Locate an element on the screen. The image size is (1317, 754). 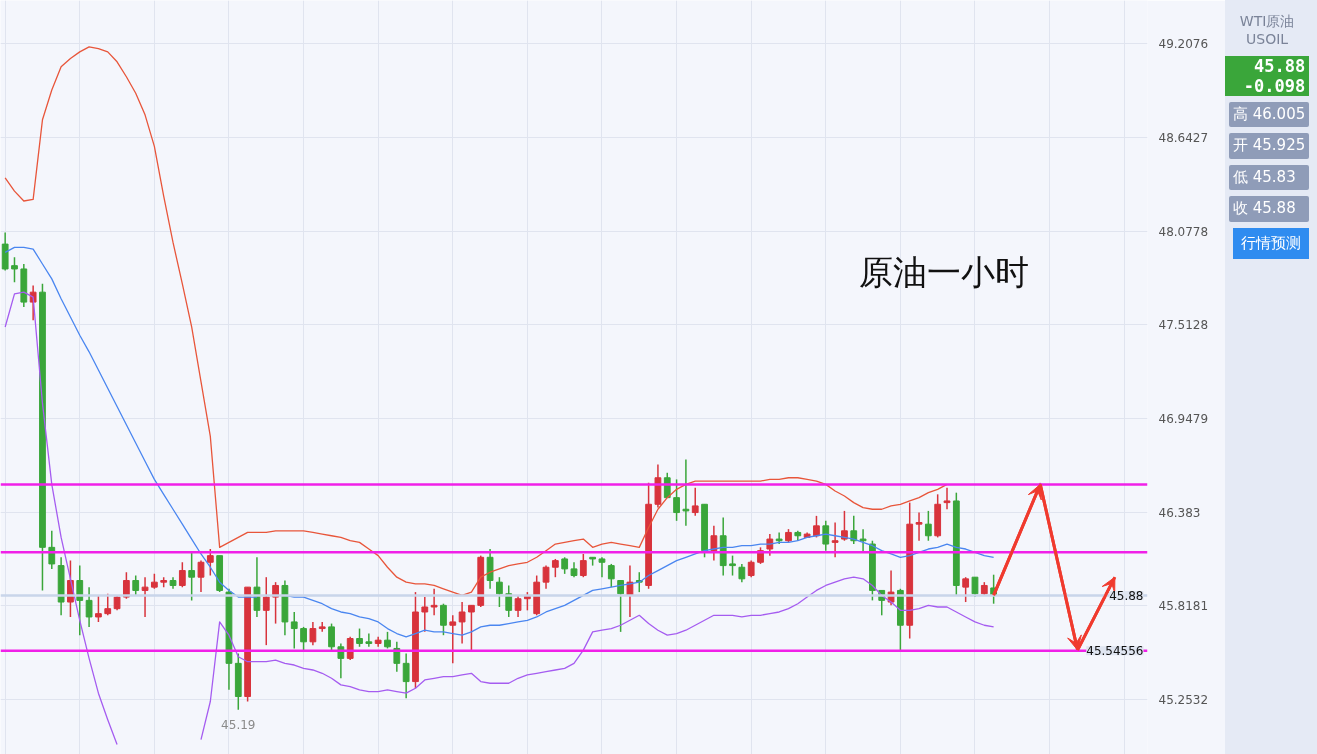
y-tick-label: 46.383 is located at coordinates (1179, 512).